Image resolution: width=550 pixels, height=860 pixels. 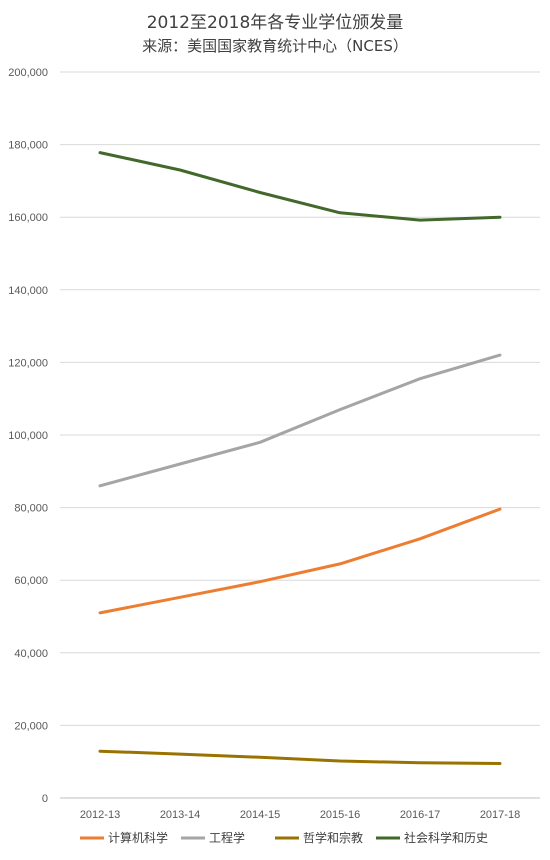 What do you see at coordinates (260, 815) in the screenshot?
I see `x-tick-label: 2014-15` at bounding box center [260, 815].